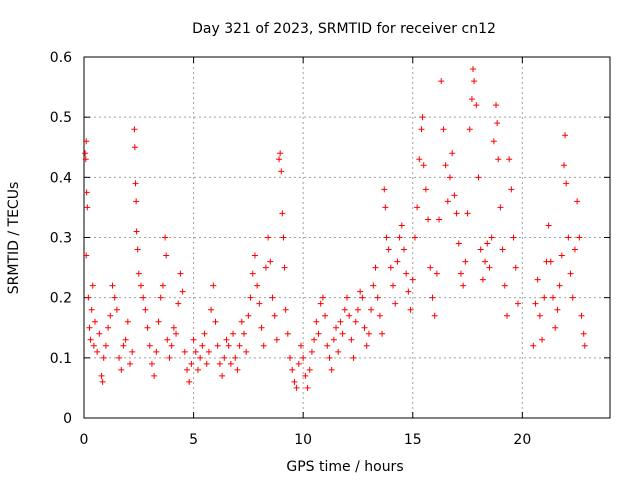  I want to click on x-tick-label: 15, so click(413, 440).